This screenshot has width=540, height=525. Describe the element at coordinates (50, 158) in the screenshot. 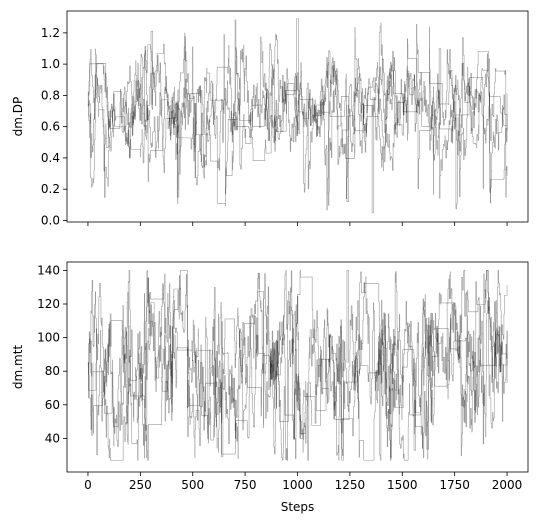

I see `y-tick-label: 0.4` at that location.